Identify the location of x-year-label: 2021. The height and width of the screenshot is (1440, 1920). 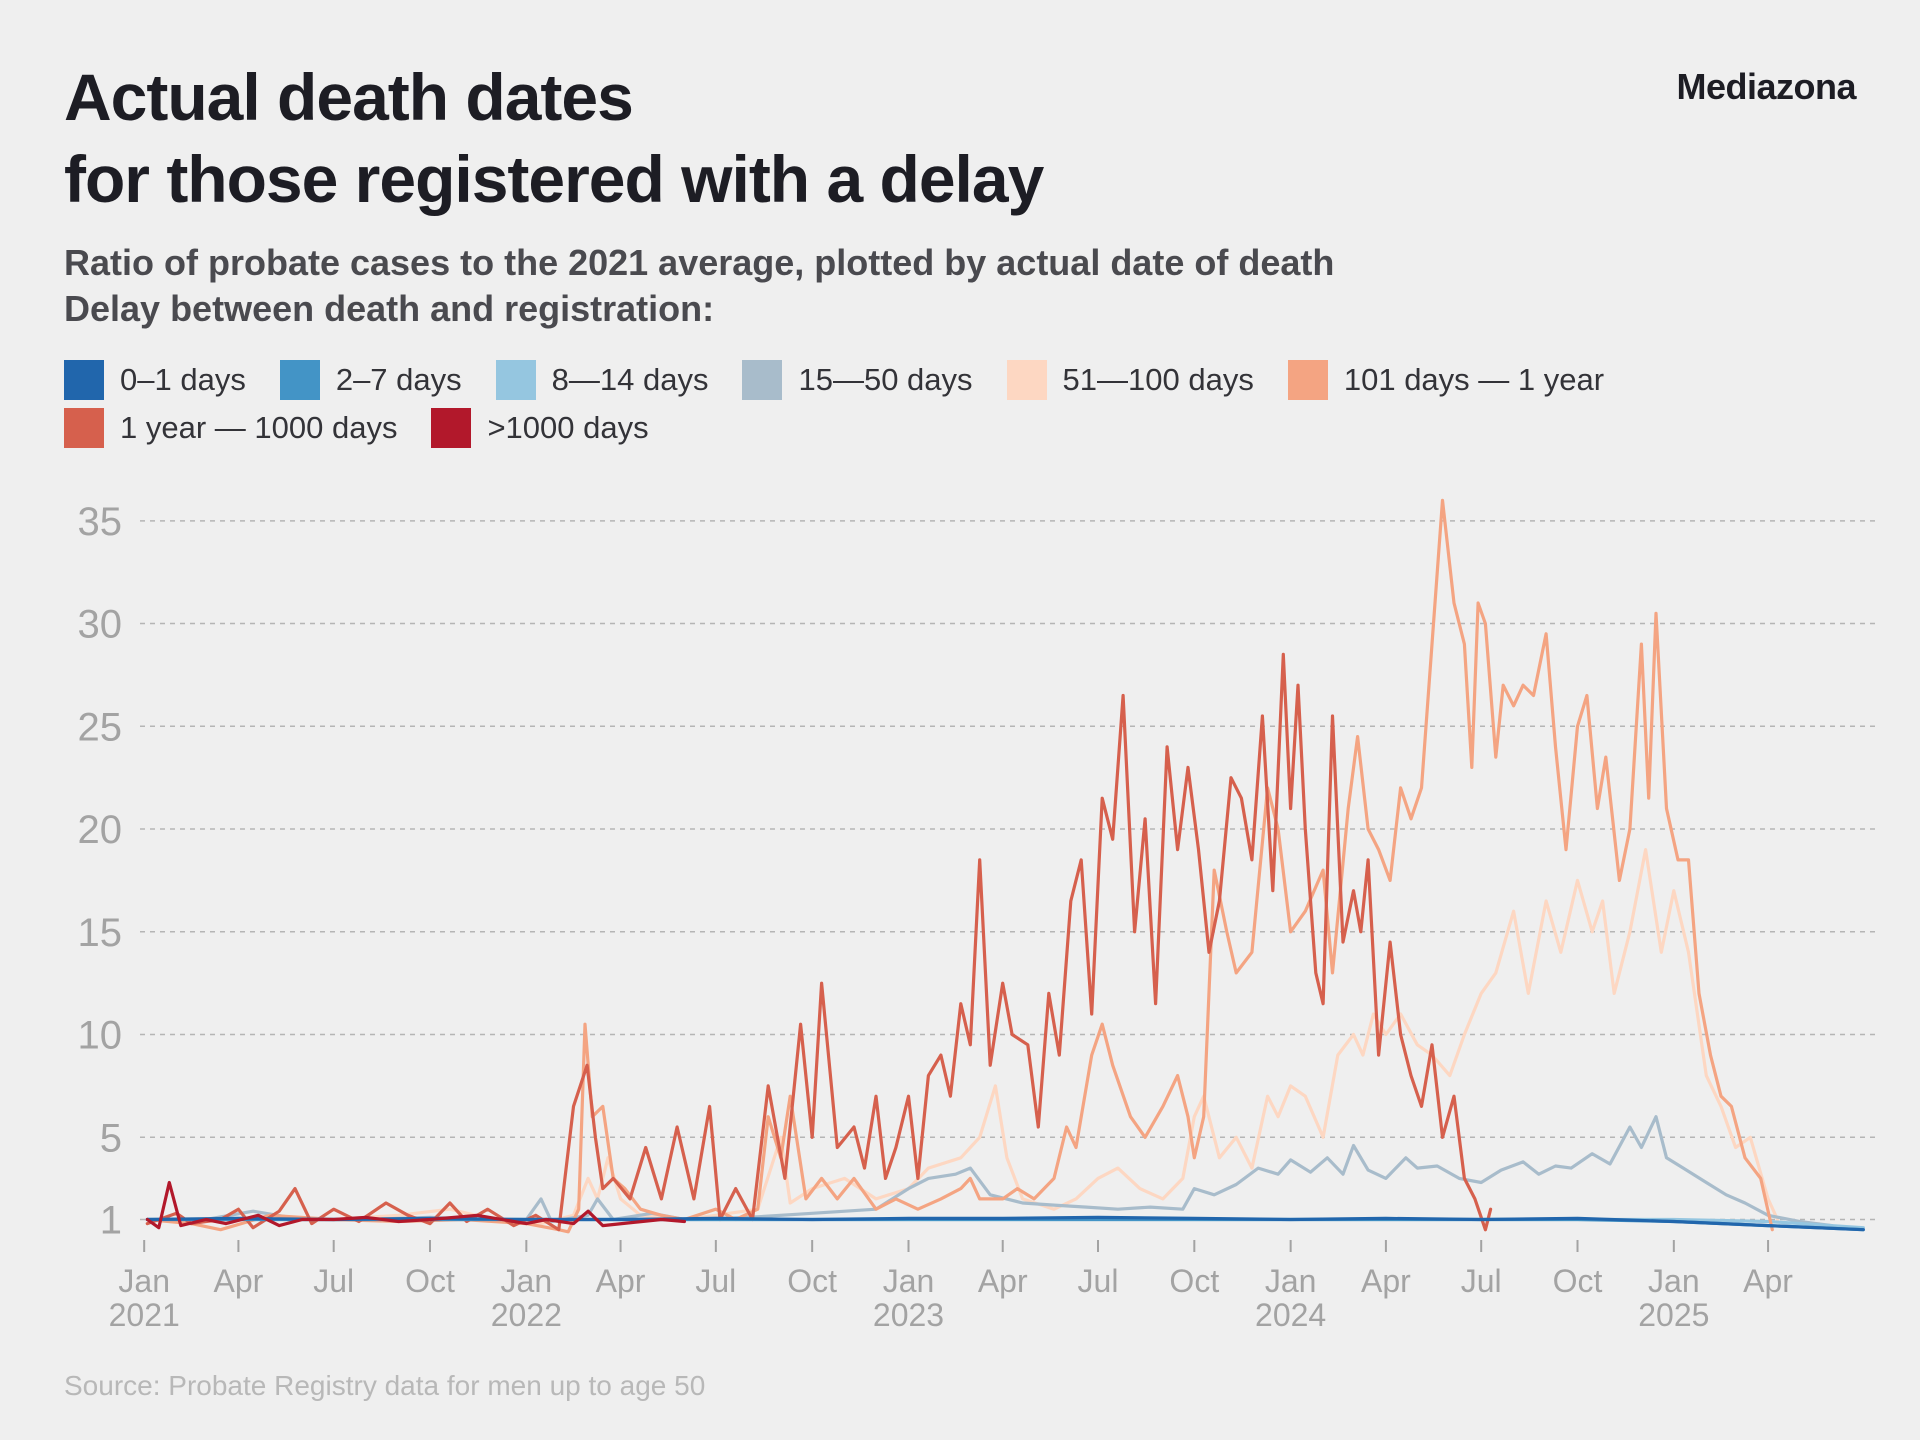
(144, 1315).